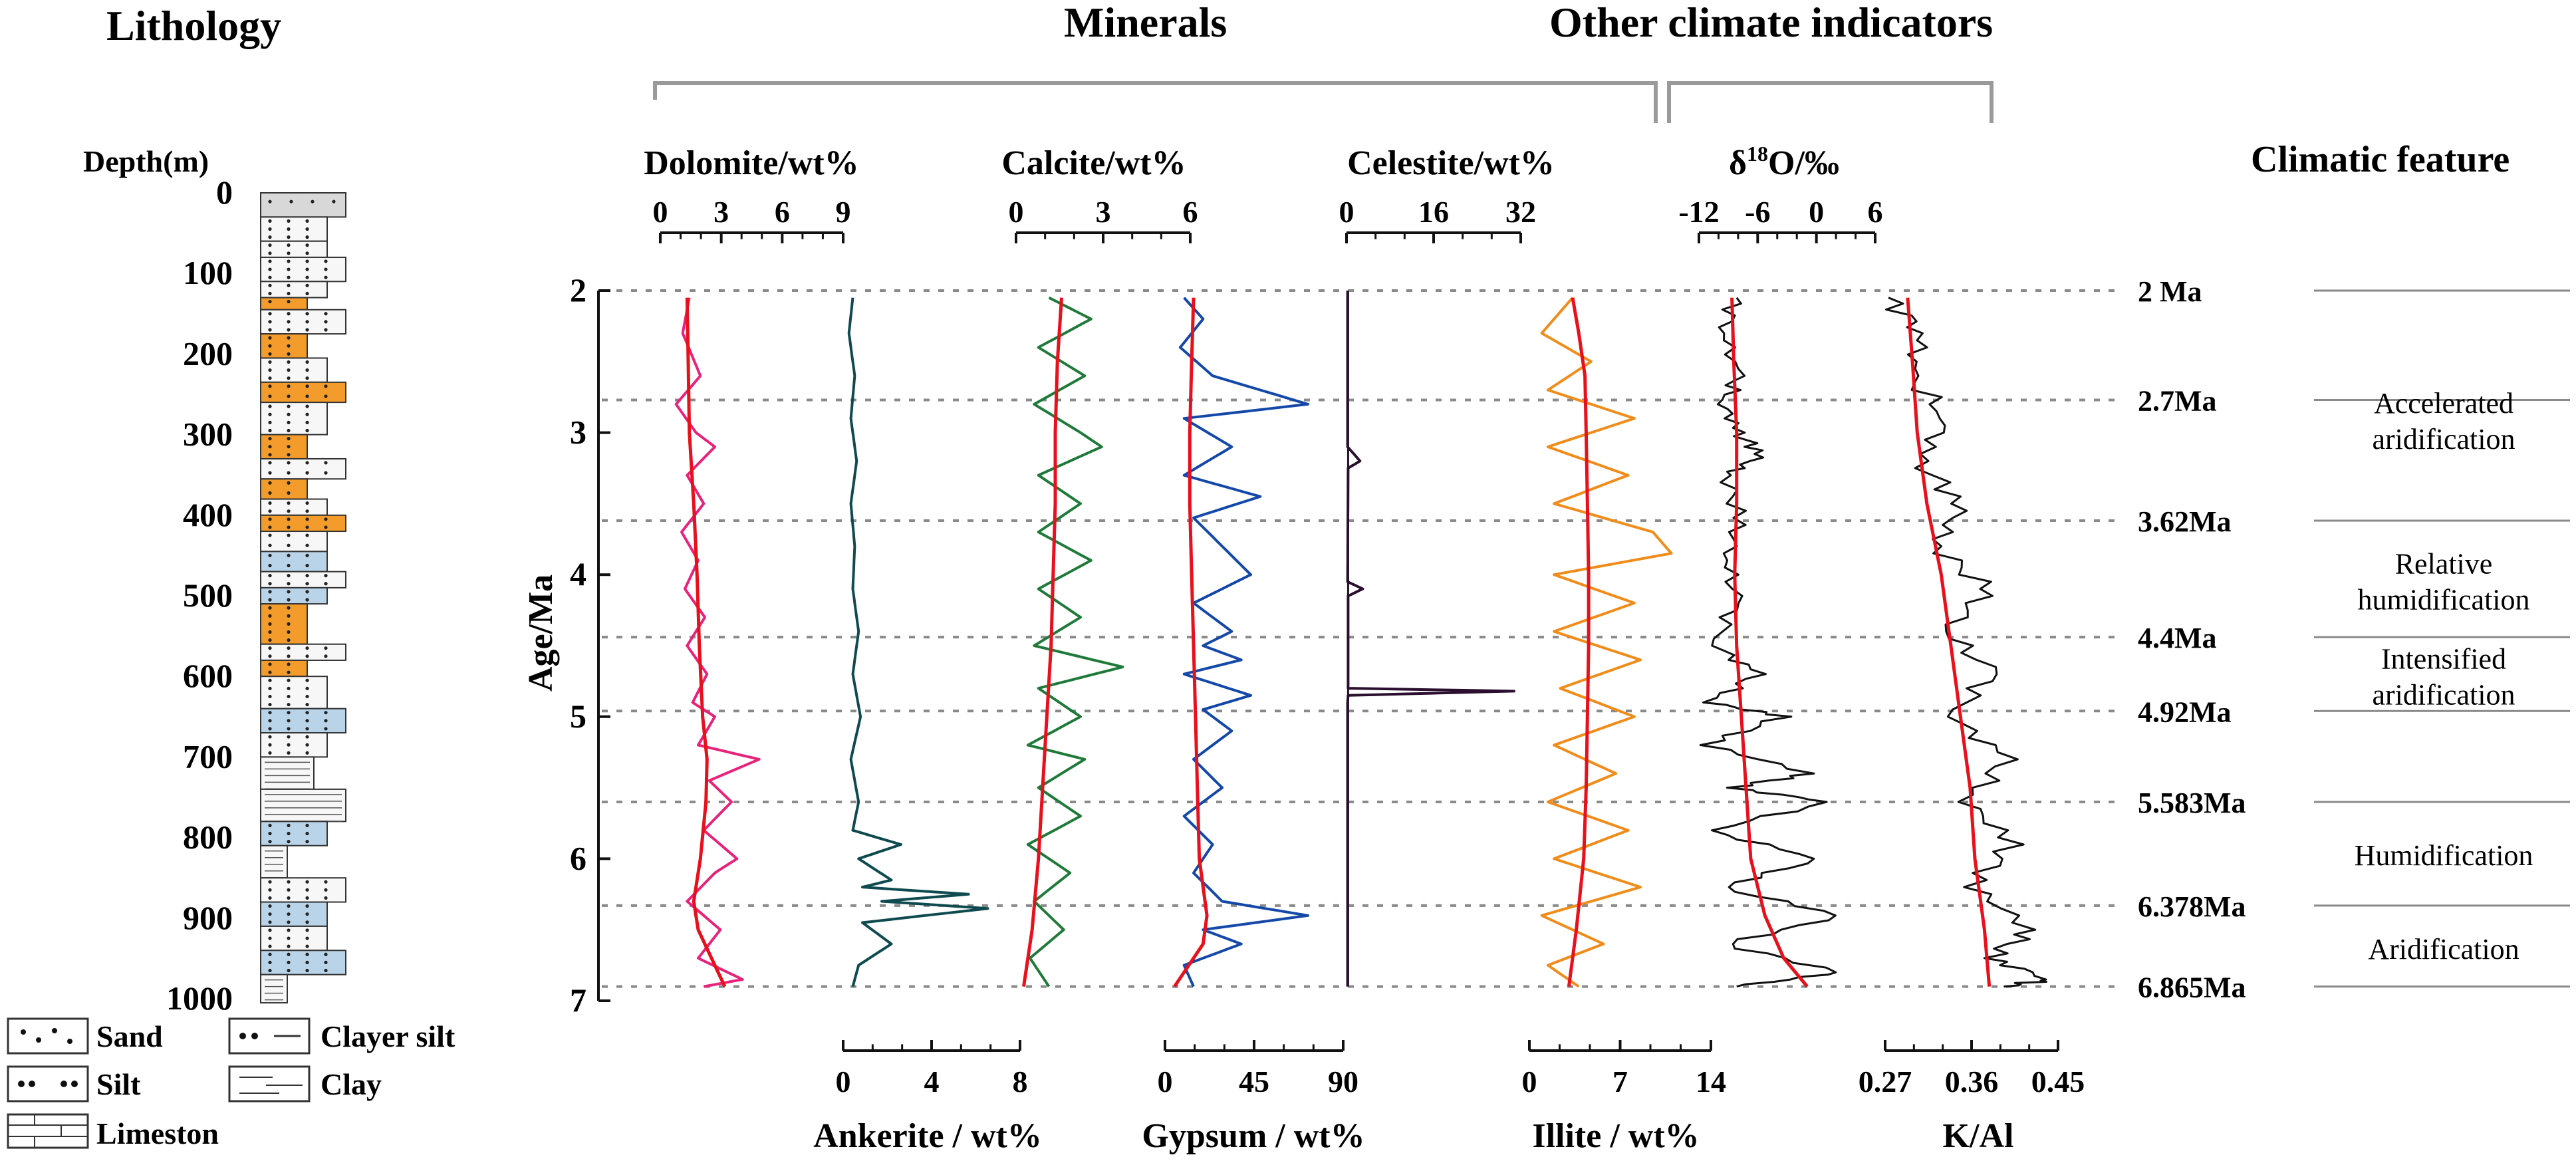 The width and height of the screenshot is (2576, 1167). I want to click on depth-tick-label: 300, so click(208, 435).